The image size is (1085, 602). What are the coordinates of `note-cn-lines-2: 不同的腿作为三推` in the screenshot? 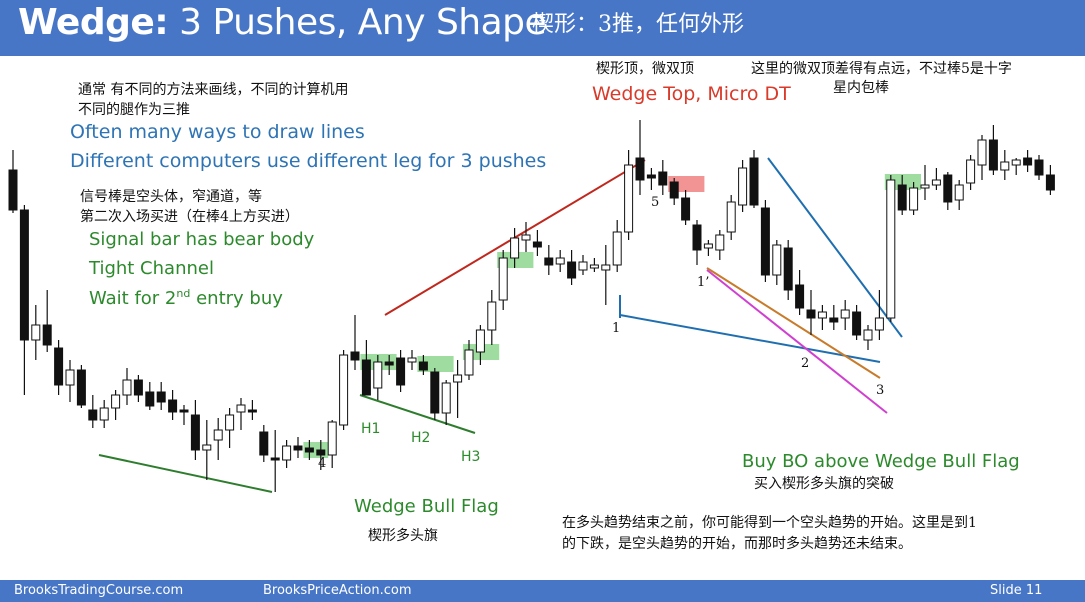 It's located at (134, 110).